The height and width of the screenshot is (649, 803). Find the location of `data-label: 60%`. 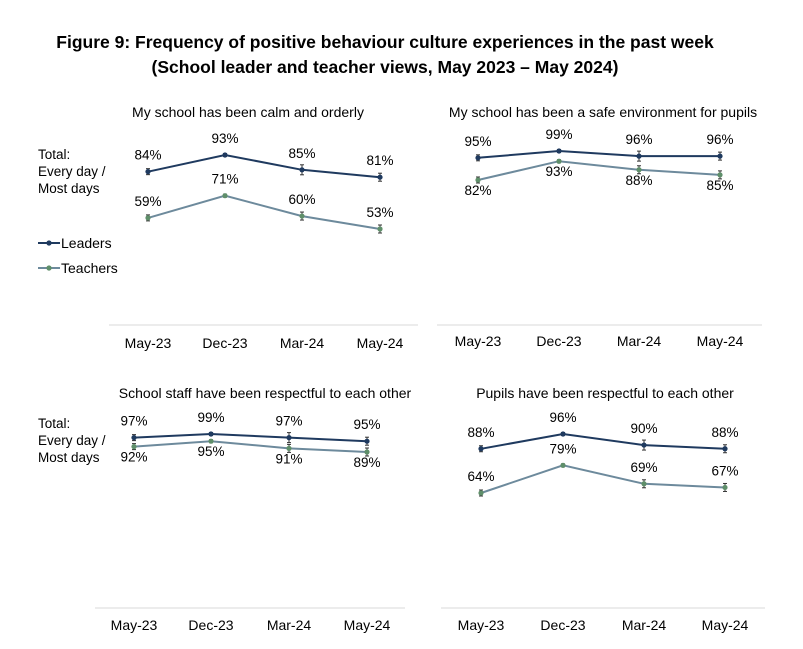

data-label: 60% is located at coordinates (301, 199).